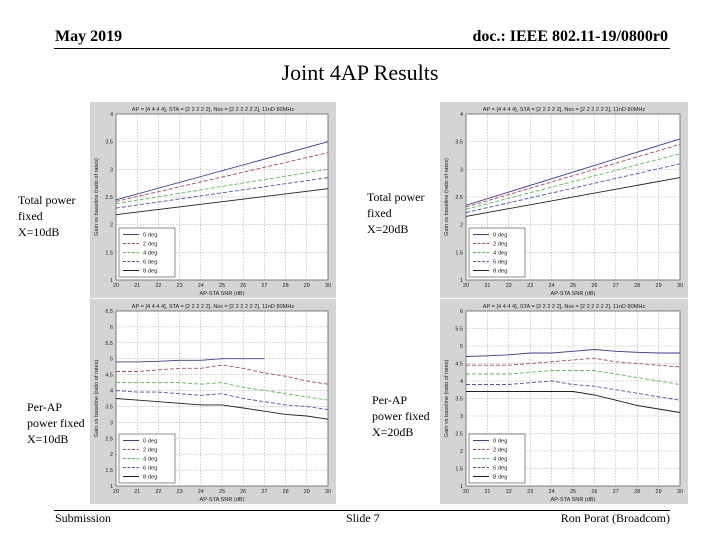 The width and height of the screenshot is (720, 540). I want to click on header-date: May 2019, so click(89, 36).